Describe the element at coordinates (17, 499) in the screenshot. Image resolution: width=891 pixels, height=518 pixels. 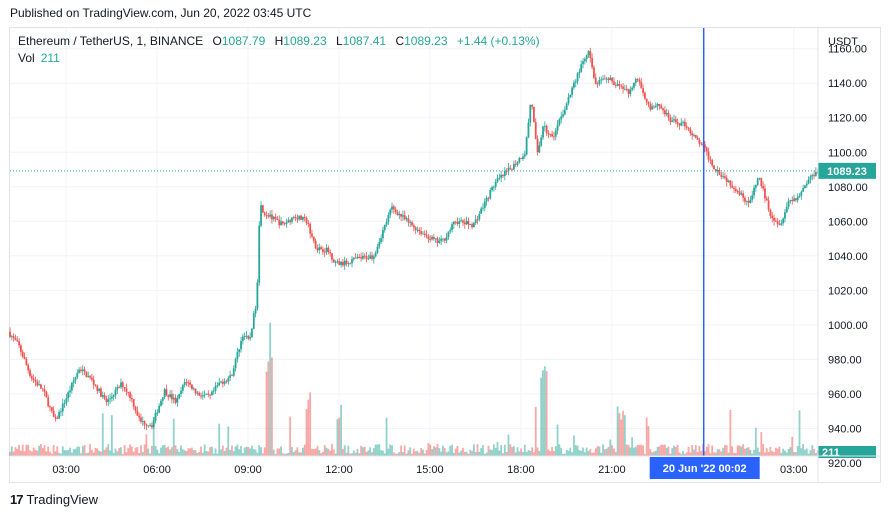
I see `tradingview-logo-icon: 17` at that location.